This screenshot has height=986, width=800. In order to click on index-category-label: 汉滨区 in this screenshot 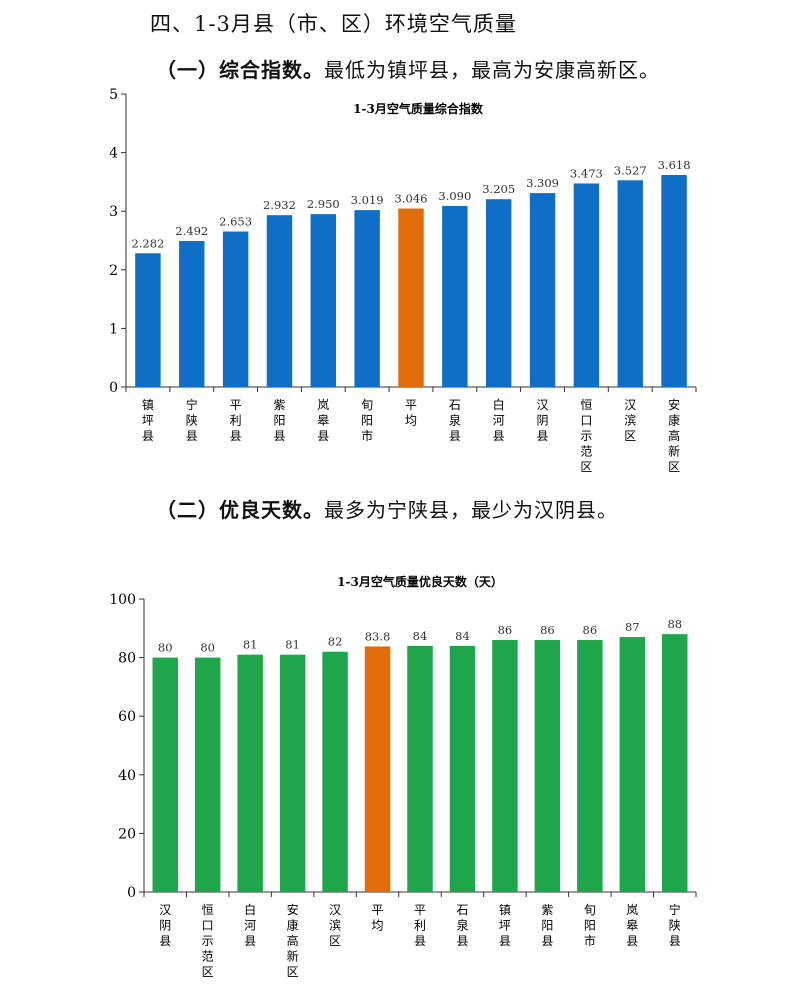, I will do `click(630, 420)`.